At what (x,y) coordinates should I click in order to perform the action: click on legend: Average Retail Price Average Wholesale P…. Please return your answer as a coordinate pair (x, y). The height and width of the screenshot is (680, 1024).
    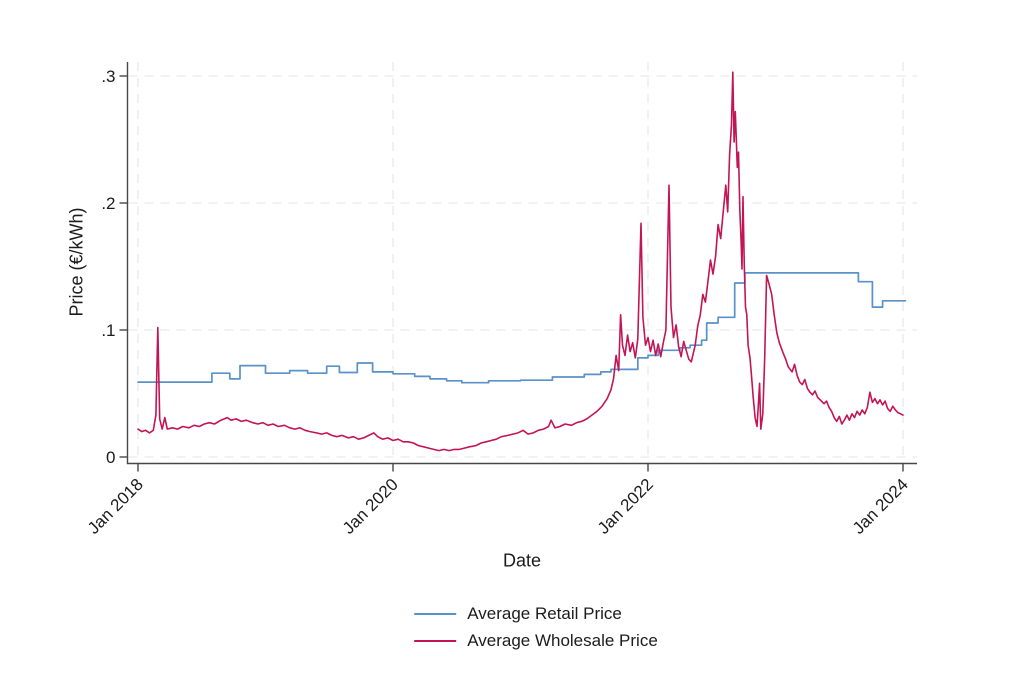
    Looking at the image, I should click on (536, 627).